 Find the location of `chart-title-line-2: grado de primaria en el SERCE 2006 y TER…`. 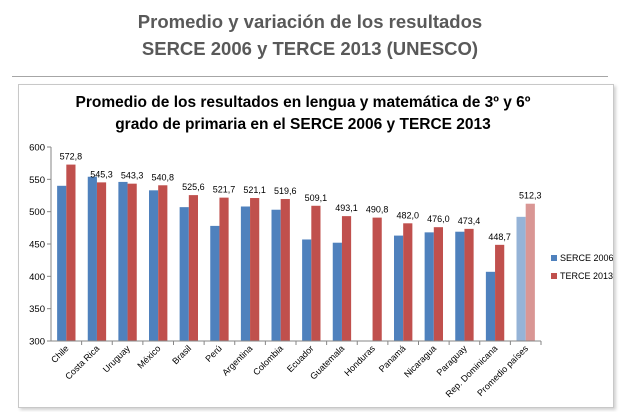

chart-title-line-2: grado de primaria en el SERCE 2006 y TER… is located at coordinates (303, 124).